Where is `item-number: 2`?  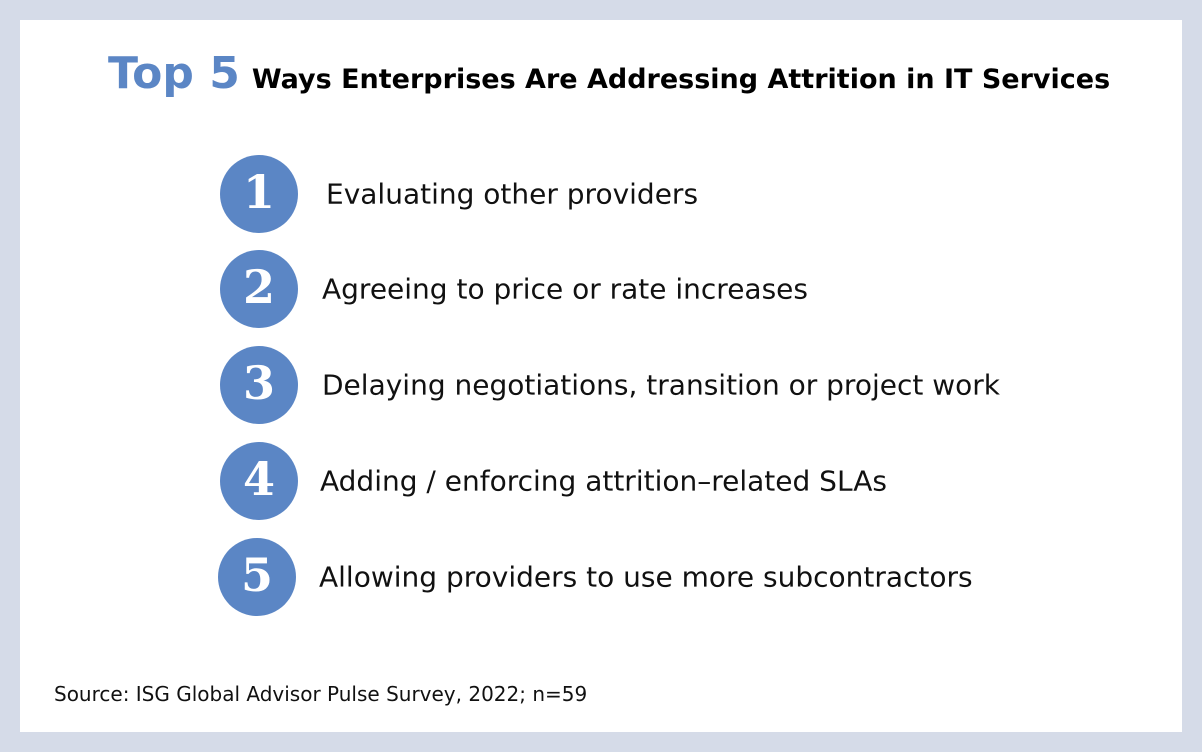
item-number: 2 is located at coordinates (259, 287).